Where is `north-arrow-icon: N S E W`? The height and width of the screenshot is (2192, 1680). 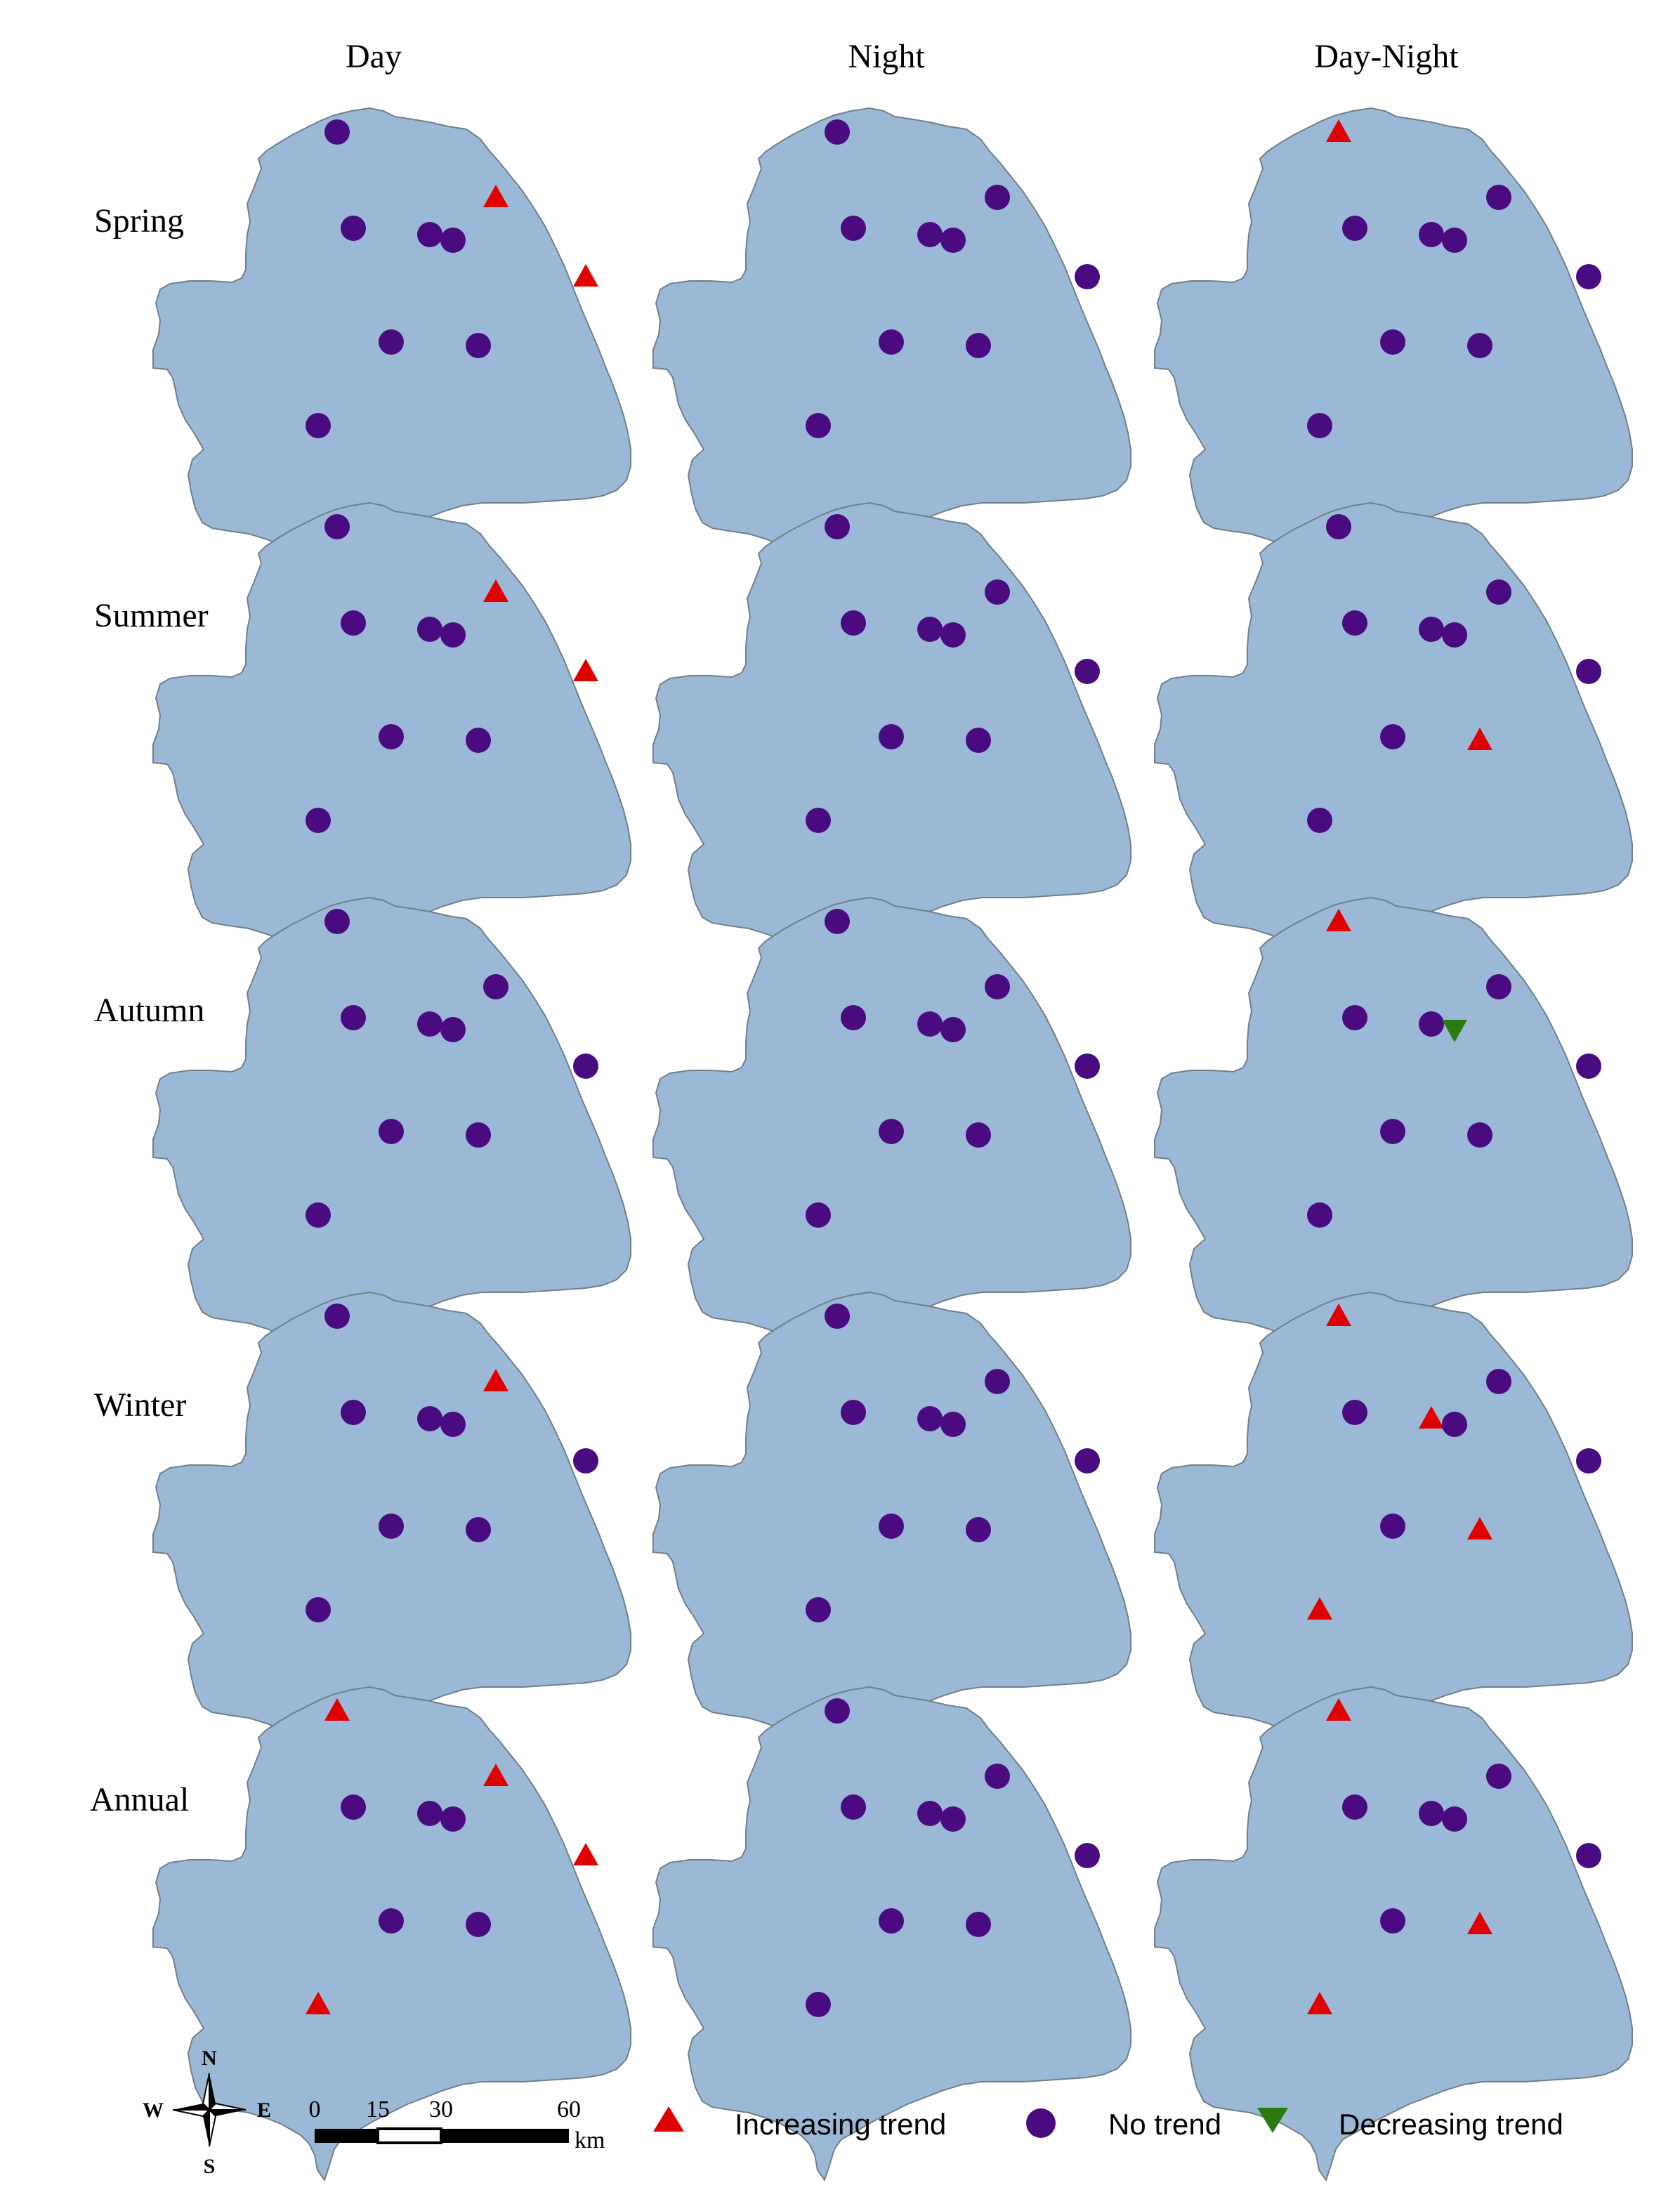 north-arrow-icon: N S E W is located at coordinates (207, 2112).